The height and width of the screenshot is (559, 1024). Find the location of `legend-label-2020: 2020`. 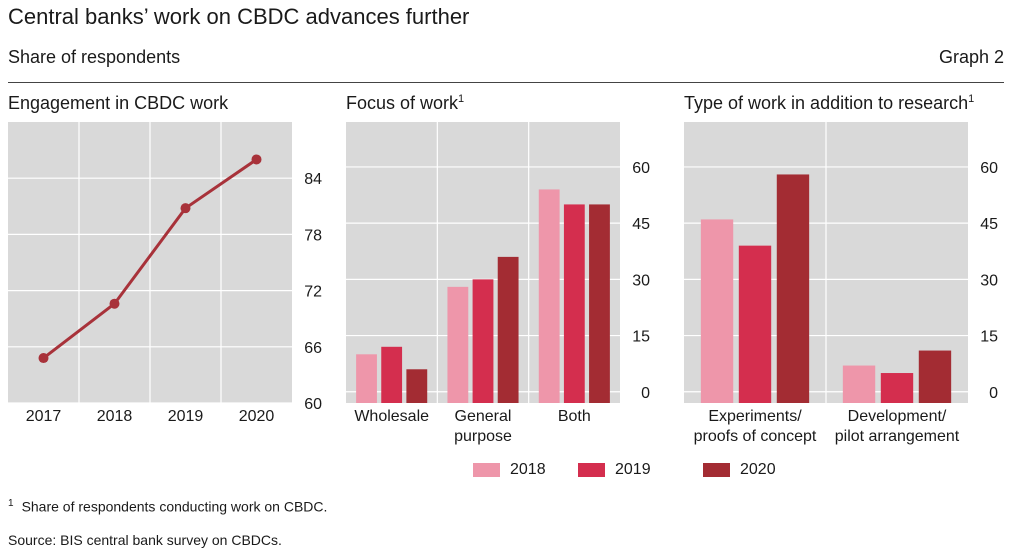

legend-label-2020: 2020 is located at coordinates (758, 469).